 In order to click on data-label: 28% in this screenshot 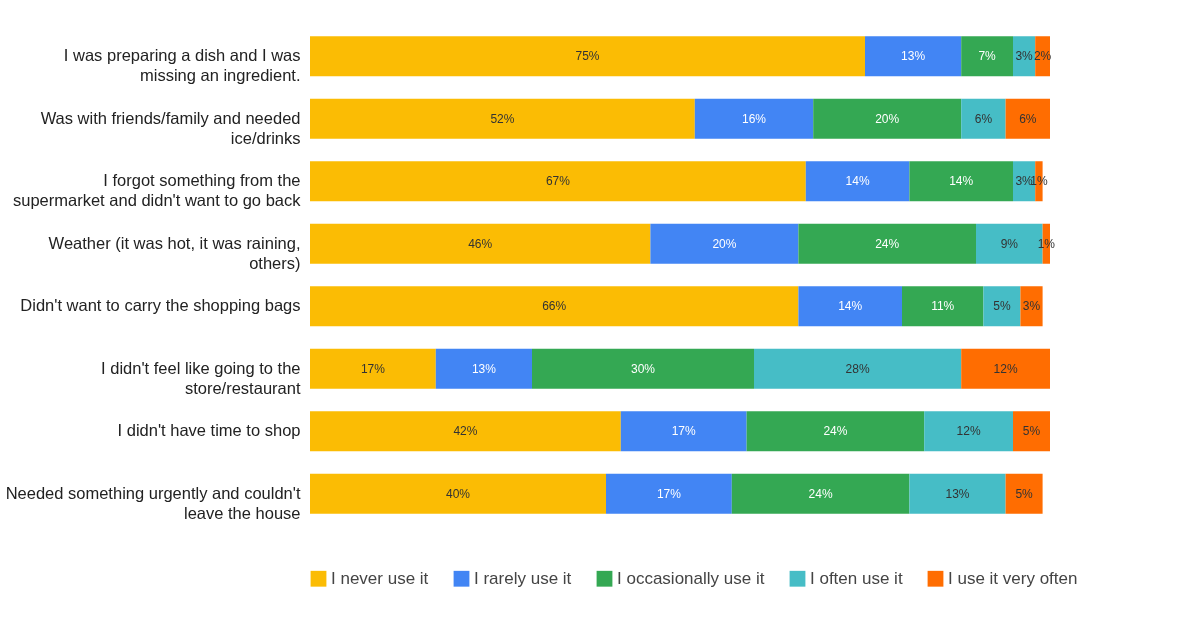, I will do `click(857, 368)`.